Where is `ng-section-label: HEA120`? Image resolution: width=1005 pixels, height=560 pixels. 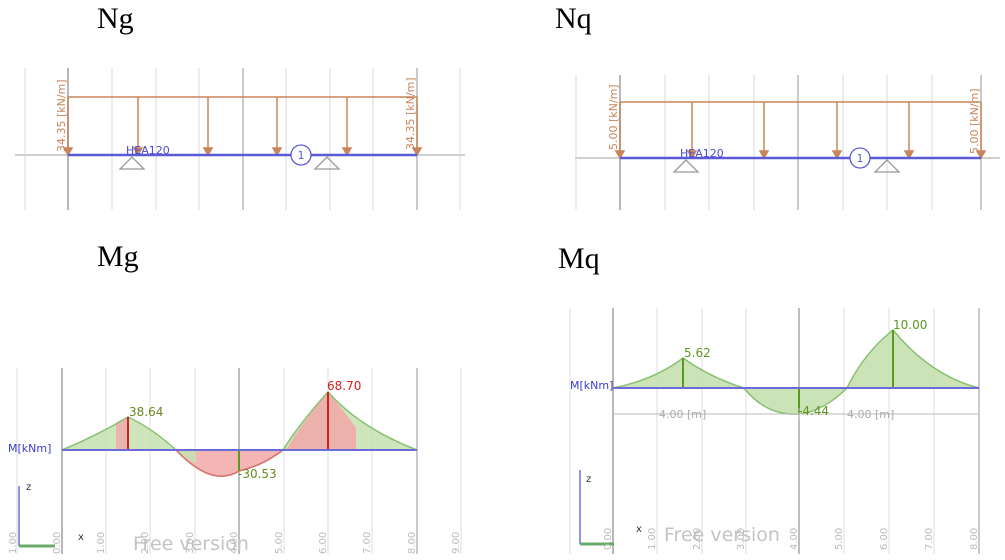
ng-section-label: HEA120 is located at coordinates (148, 150).